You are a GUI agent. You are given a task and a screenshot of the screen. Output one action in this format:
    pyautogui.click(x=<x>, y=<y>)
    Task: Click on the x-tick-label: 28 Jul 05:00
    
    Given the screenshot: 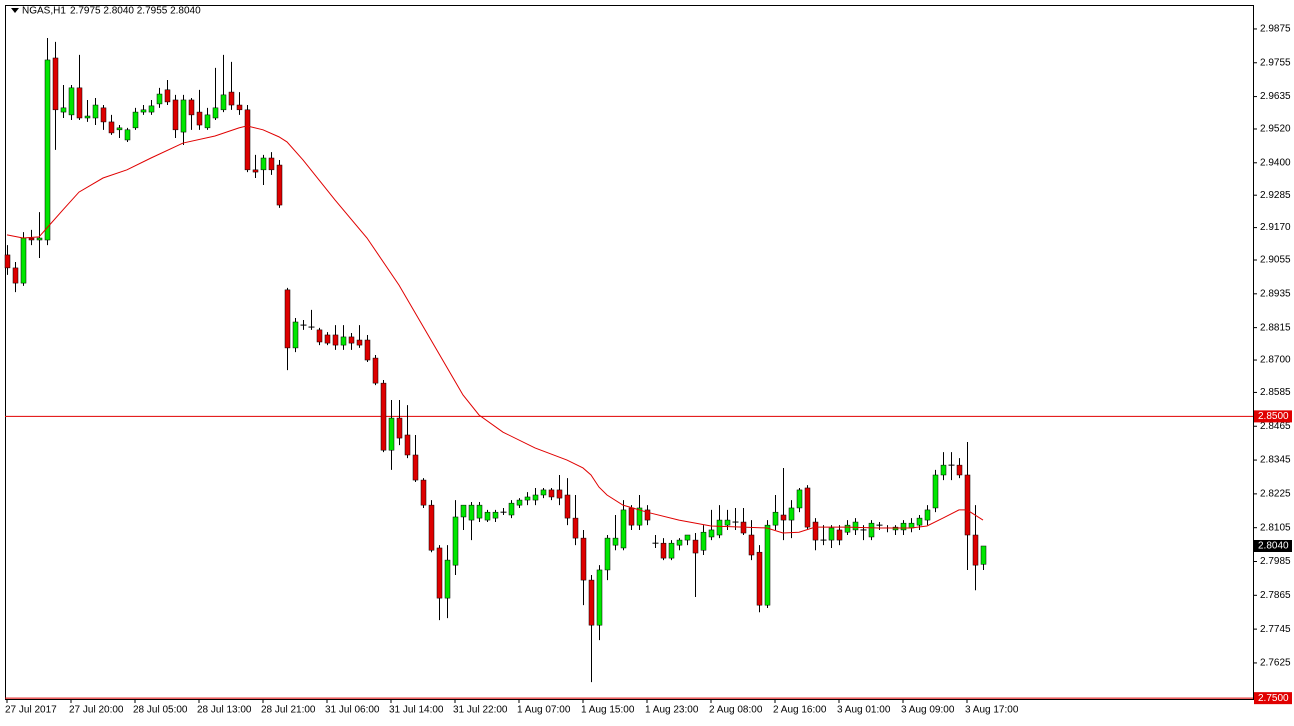 What is the action you would take?
    pyautogui.click(x=160, y=710)
    